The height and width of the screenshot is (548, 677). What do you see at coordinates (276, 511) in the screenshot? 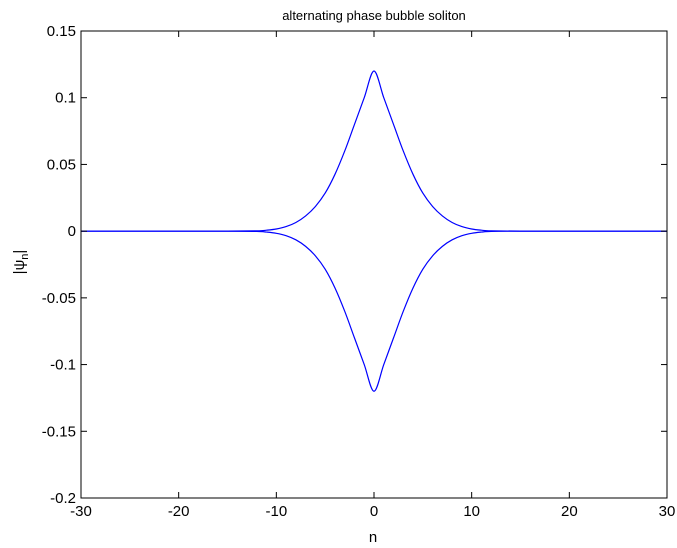
I see `x-tick-label: -10` at bounding box center [276, 511].